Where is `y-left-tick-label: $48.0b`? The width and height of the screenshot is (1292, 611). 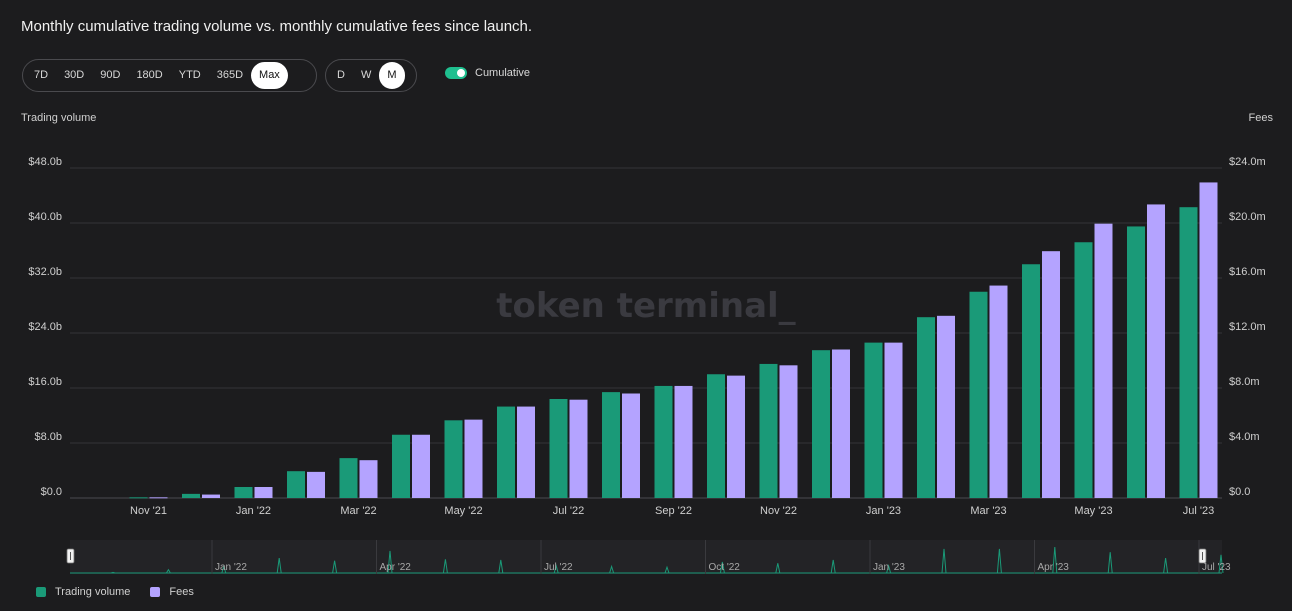 y-left-tick-label: $48.0b is located at coordinates (45, 162).